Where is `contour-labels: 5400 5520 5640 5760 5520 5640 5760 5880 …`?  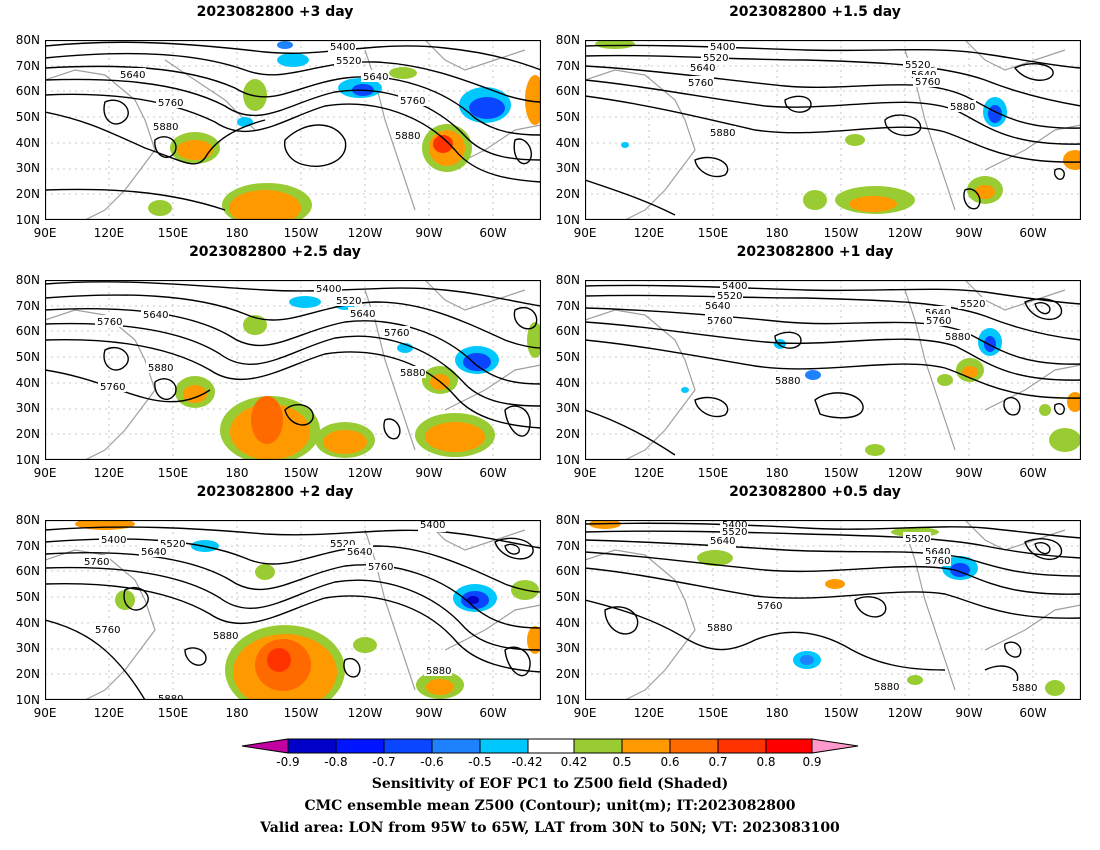
contour-labels: 5400 5520 5640 5760 5520 5640 5760 5880 … is located at coordinates (844, 333).